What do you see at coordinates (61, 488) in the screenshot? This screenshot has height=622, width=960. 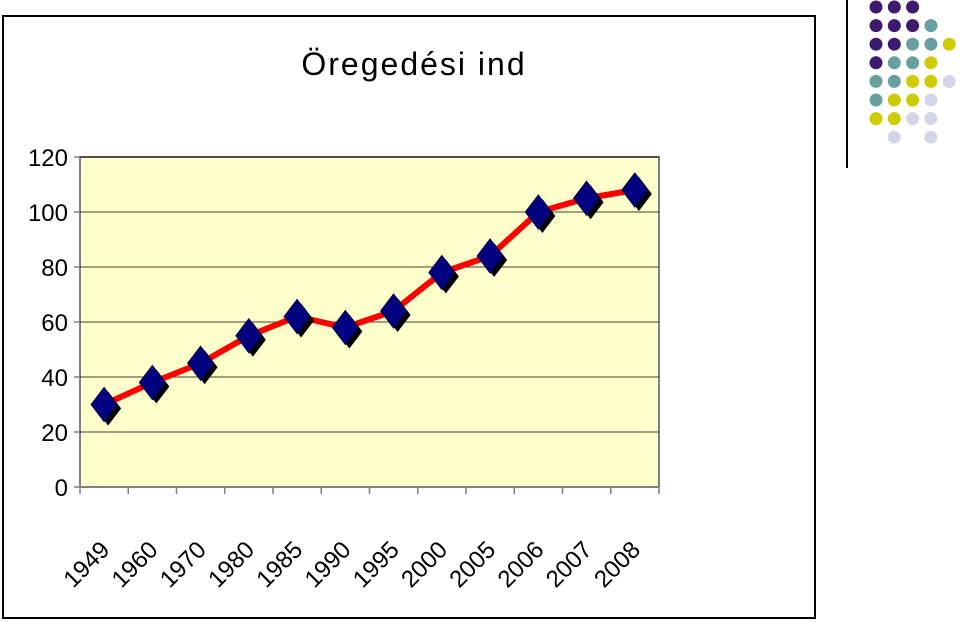 I see `y-tick-label: 0` at bounding box center [61, 488].